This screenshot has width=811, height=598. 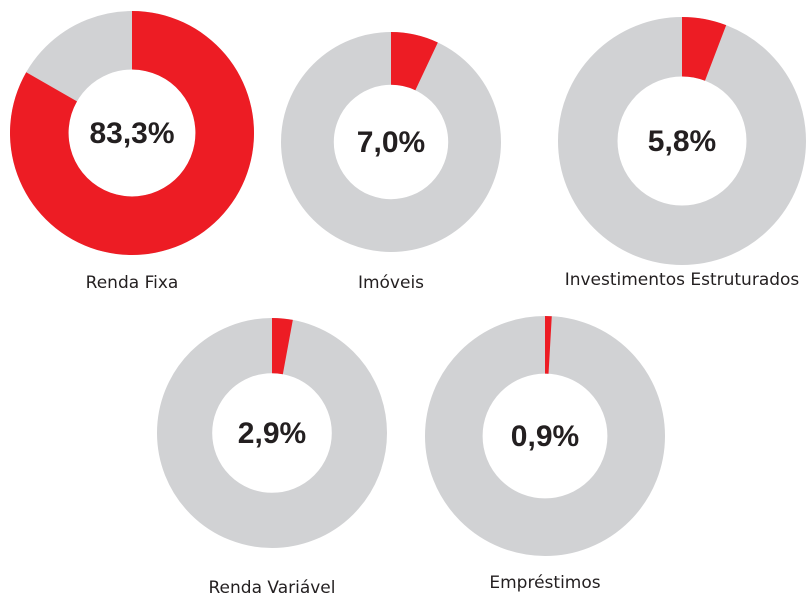 I want to click on donut-value-label: 2,9%, so click(x=272, y=433).